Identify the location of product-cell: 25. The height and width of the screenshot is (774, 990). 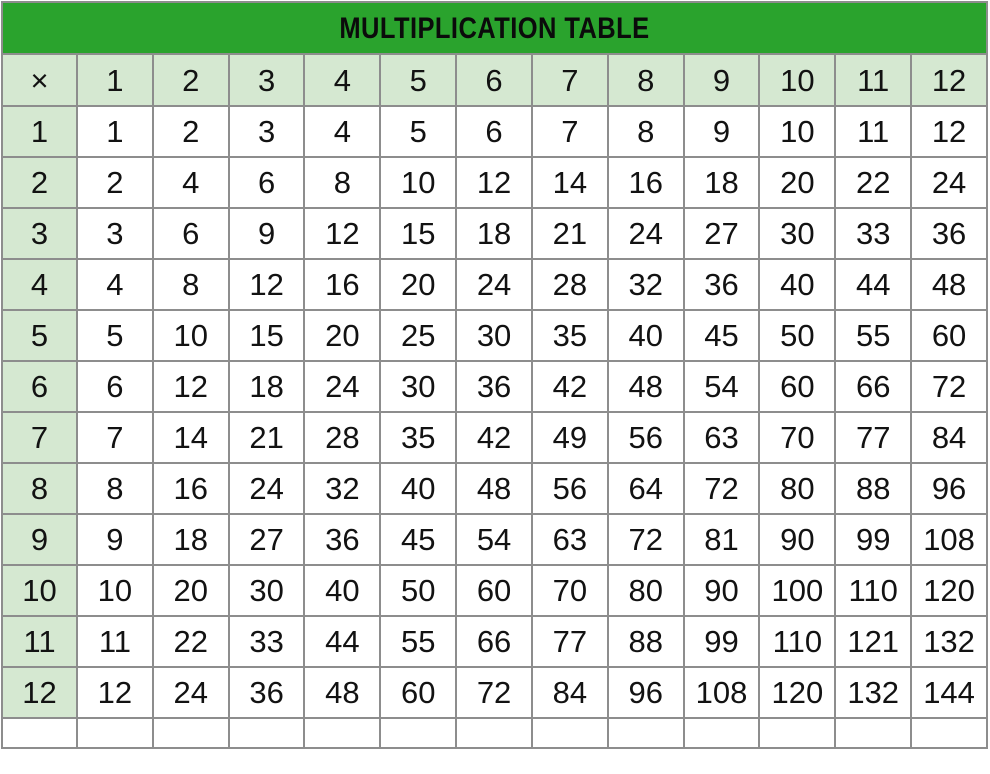
(418, 335).